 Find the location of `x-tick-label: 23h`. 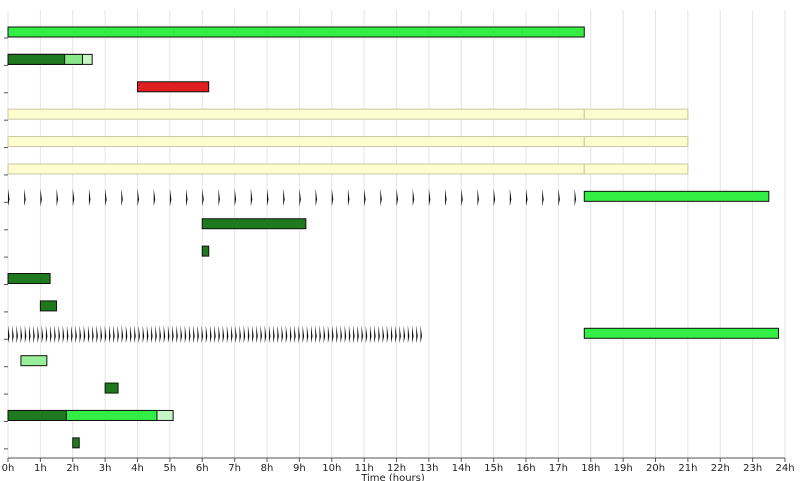

x-tick-label: 23h is located at coordinates (752, 468).